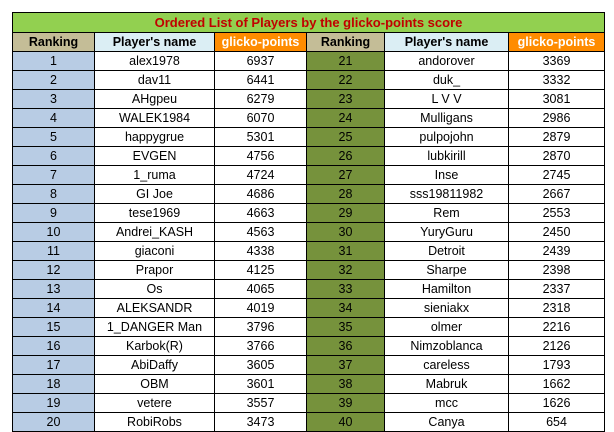 The image size is (614, 432). What do you see at coordinates (446, 270) in the screenshot?
I see `player-name-cell: Sharpe` at bounding box center [446, 270].